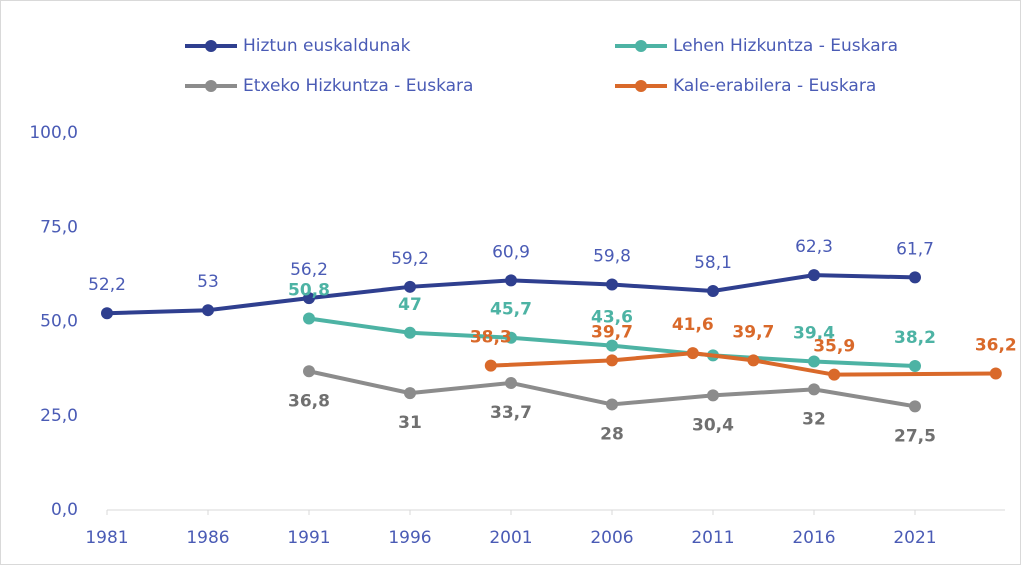  I want to click on data-label: 50,8, so click(309, 290).